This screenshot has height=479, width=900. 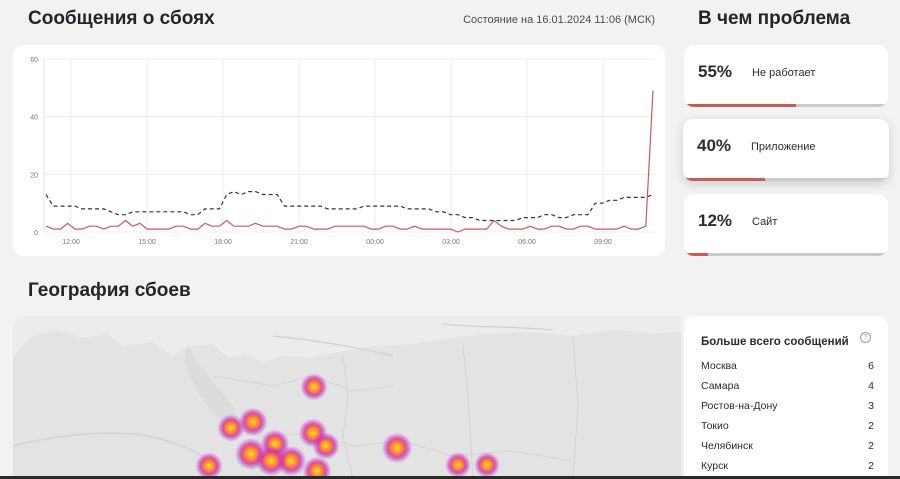 What do you see at coordinates (774, 18) in the screenshot?
I see `problems-title: В чем проблема` at bounding box center [774, 18].